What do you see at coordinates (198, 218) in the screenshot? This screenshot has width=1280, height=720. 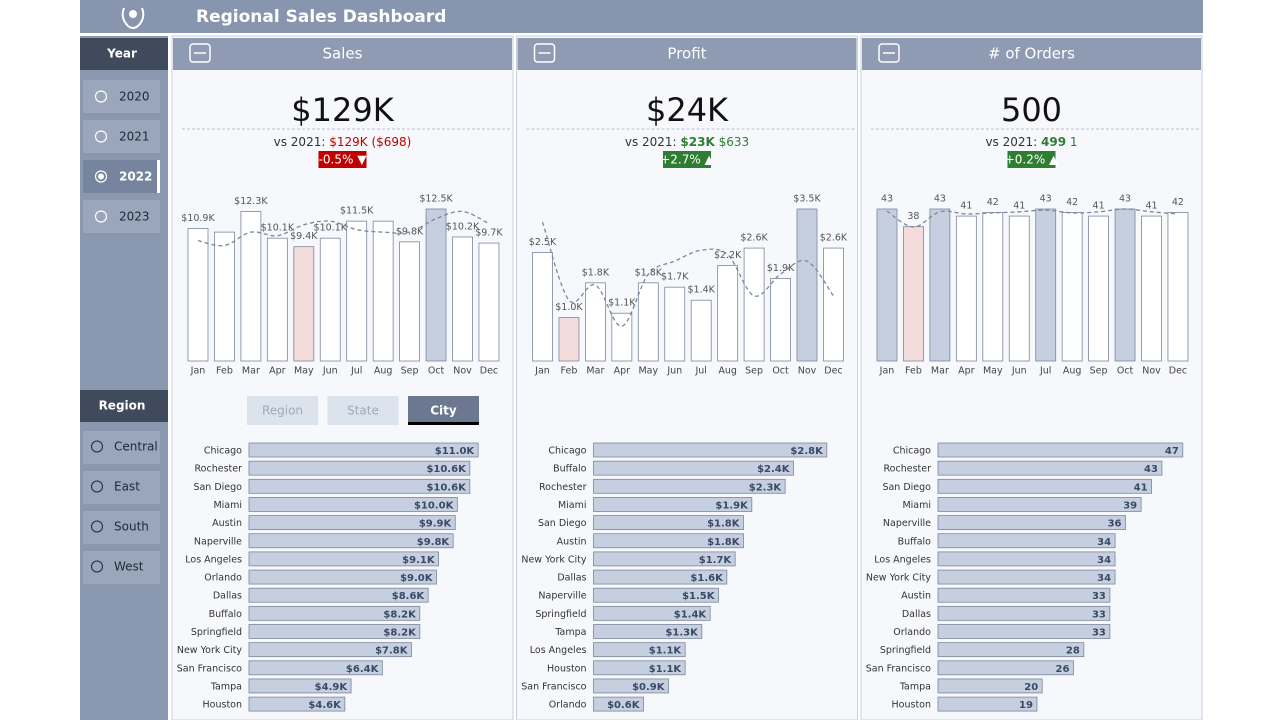 I see `data-label: $10.9K` at bounding box center [198, 218].